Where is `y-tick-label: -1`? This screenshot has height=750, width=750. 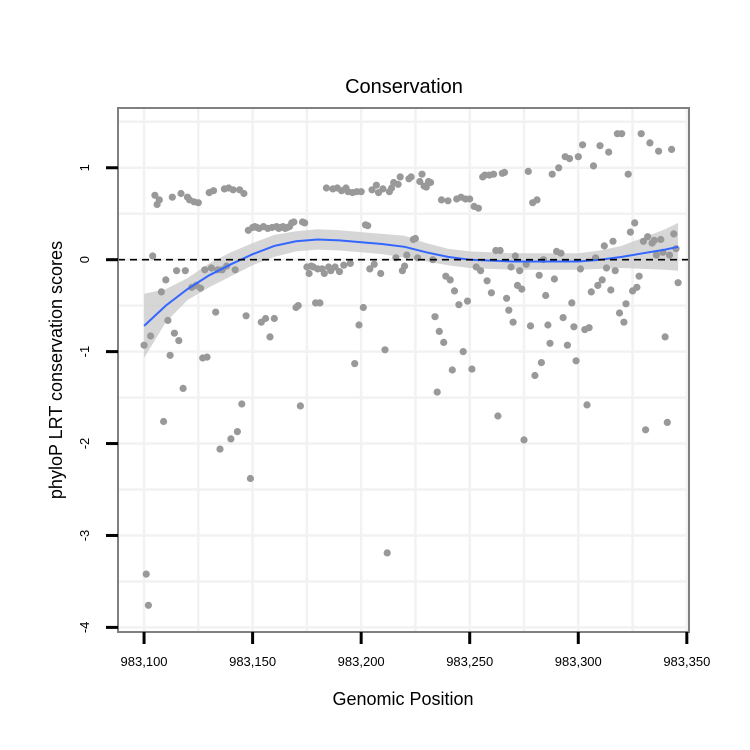
y-tick-label: -1 is located at coordinates (84, 352).